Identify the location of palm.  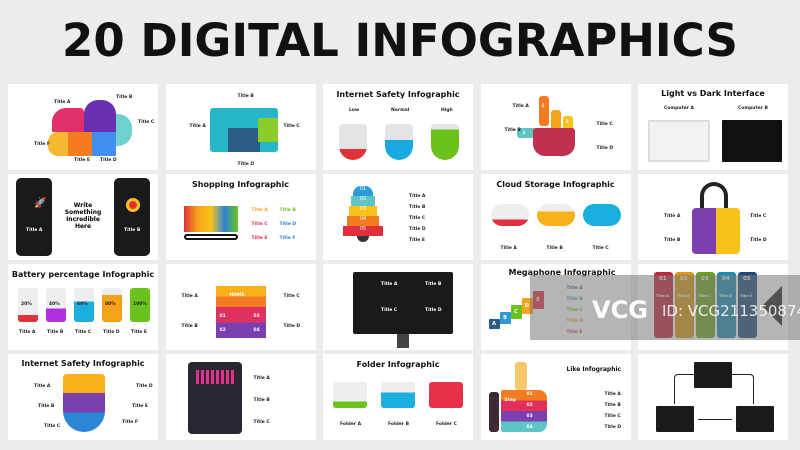
(553, 142).